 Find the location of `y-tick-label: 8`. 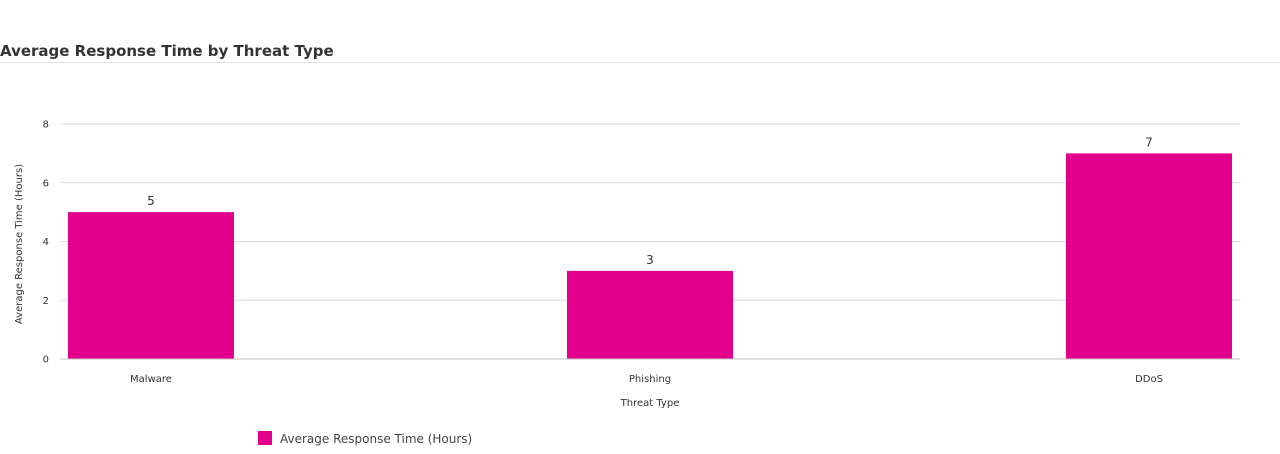

y-tick-label: 8 is located at coordinates (46, 125).